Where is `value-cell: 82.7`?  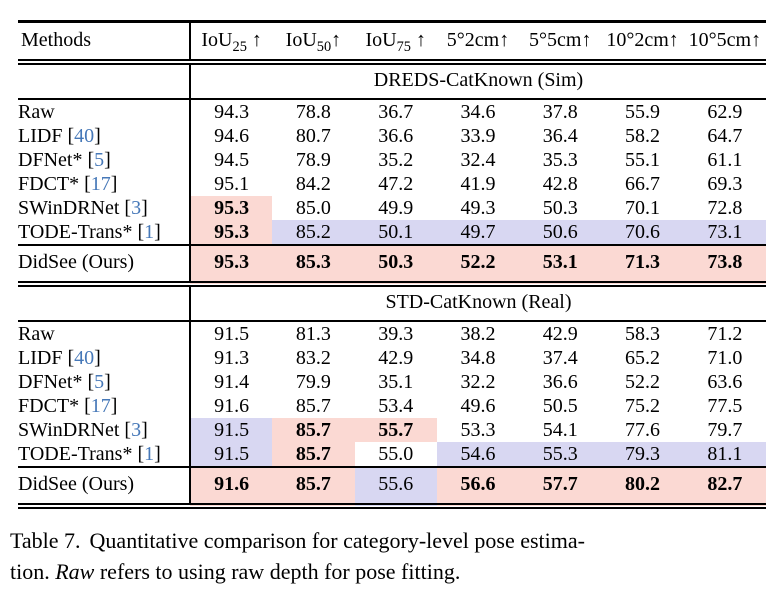 value-cell: 82.7 is located at coordinates (724, 486).